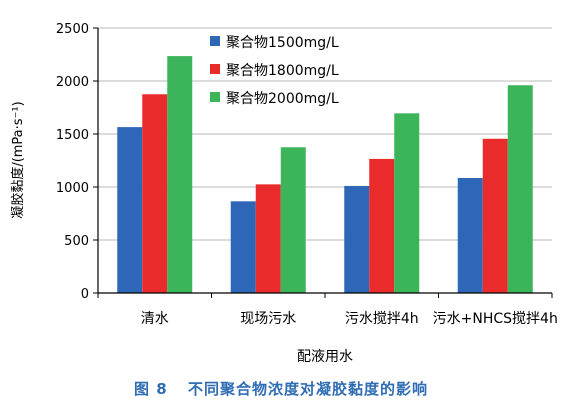  What do you see at coordinates (151, 389) in the screenshot?
I see `caption-number: 图 8` at bounding box center [151, 389].